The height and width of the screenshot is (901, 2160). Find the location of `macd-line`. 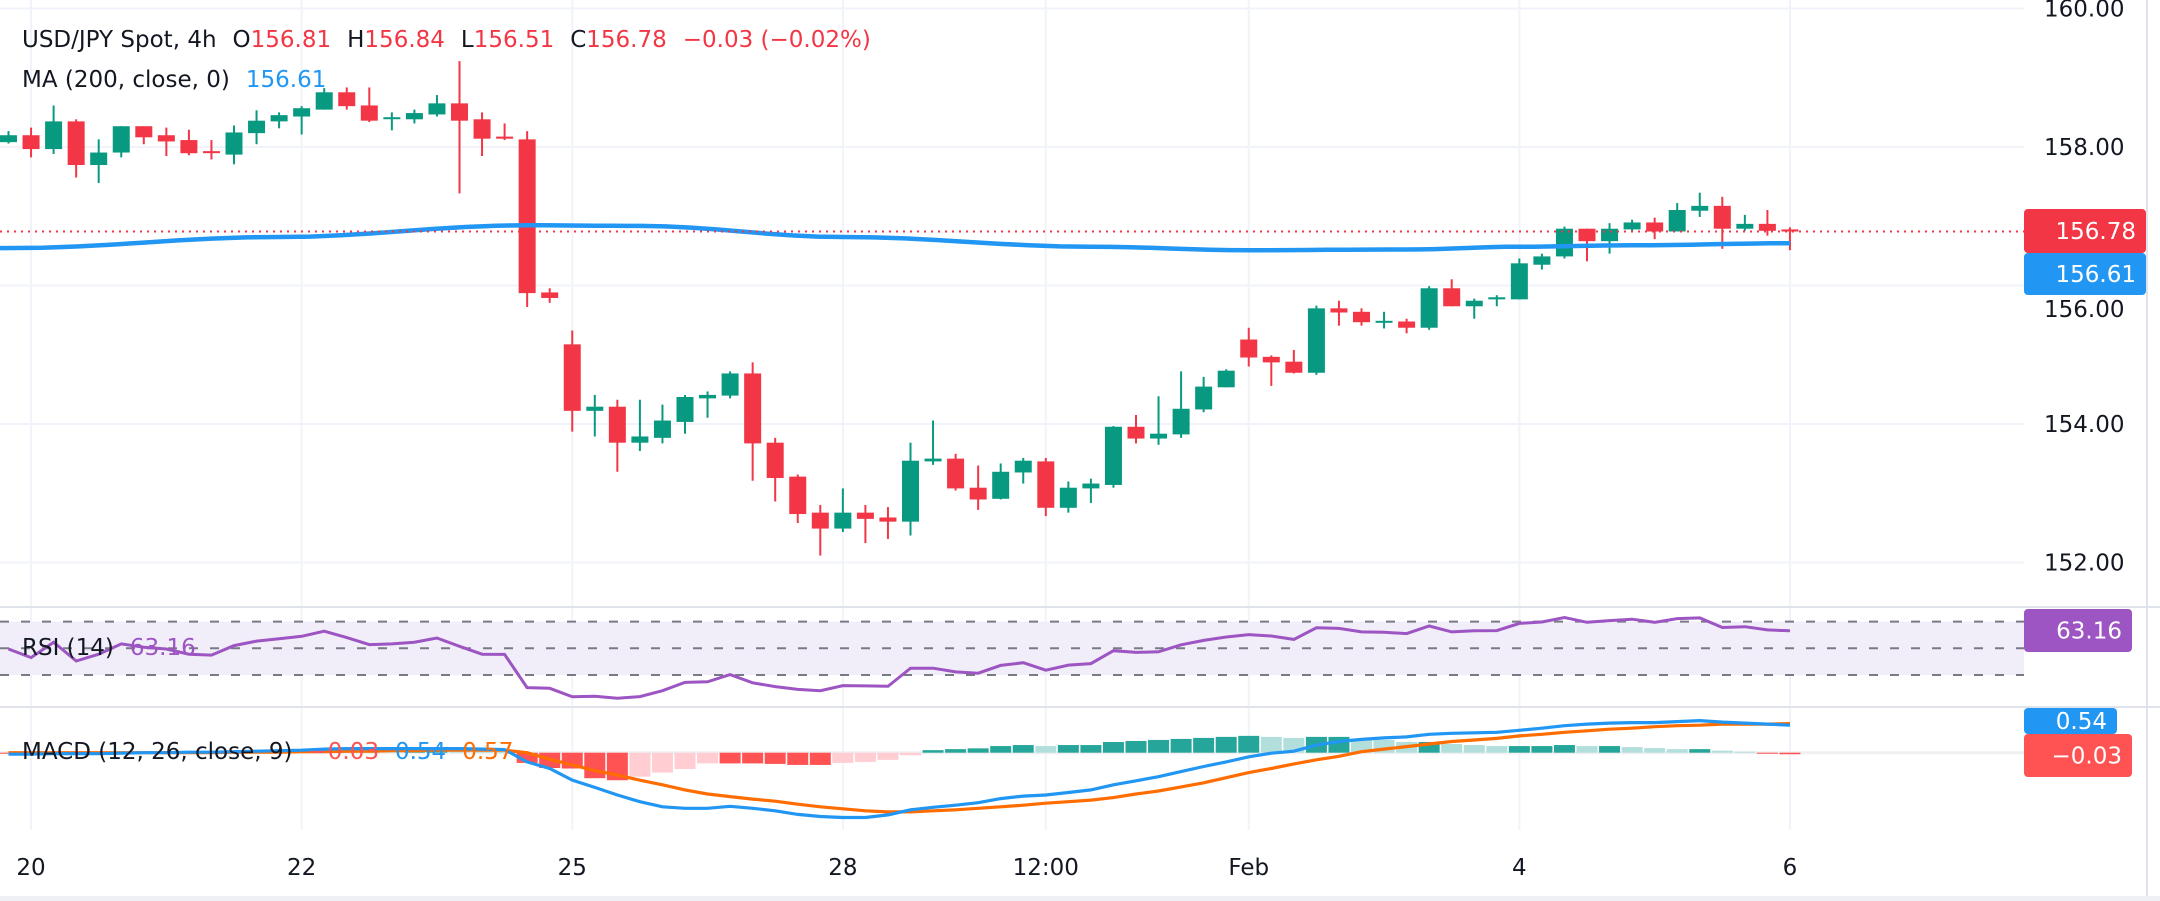

macd-line is located at coordinates (899, 769).